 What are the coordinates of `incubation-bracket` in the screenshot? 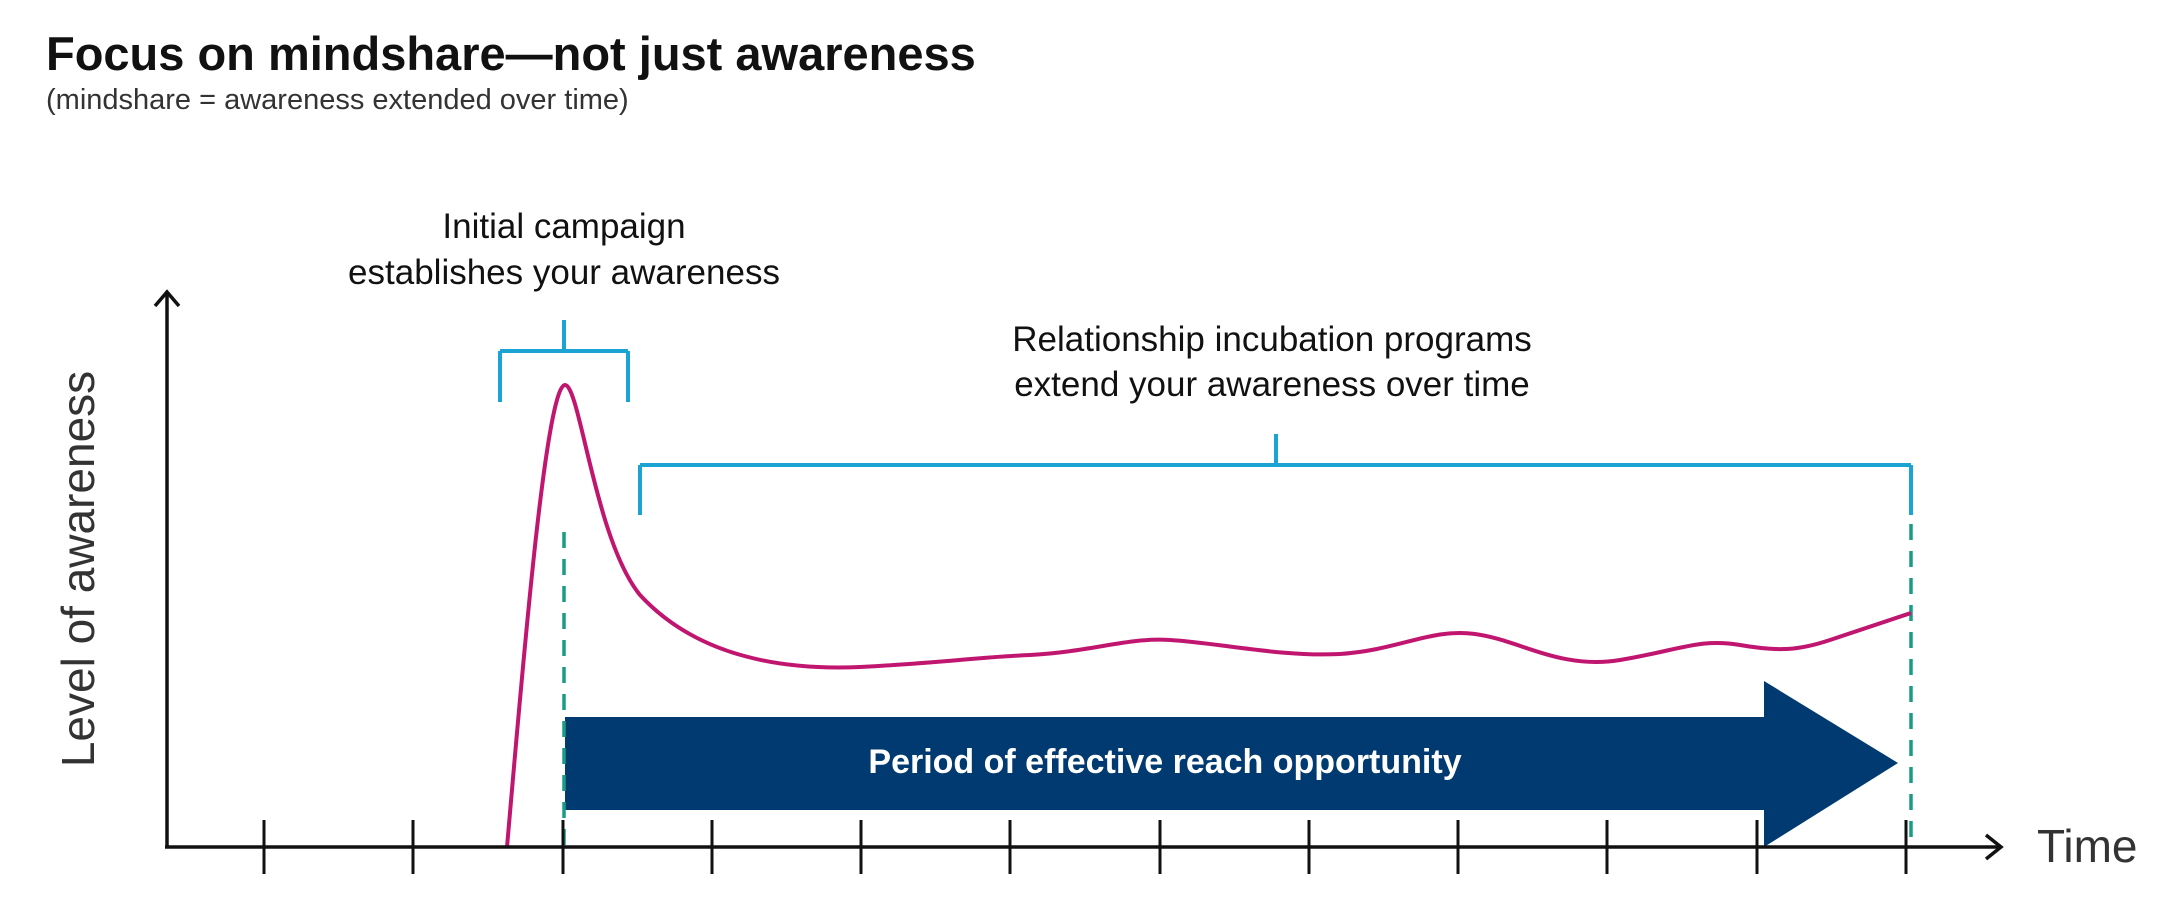 It's located at (1275, 474).